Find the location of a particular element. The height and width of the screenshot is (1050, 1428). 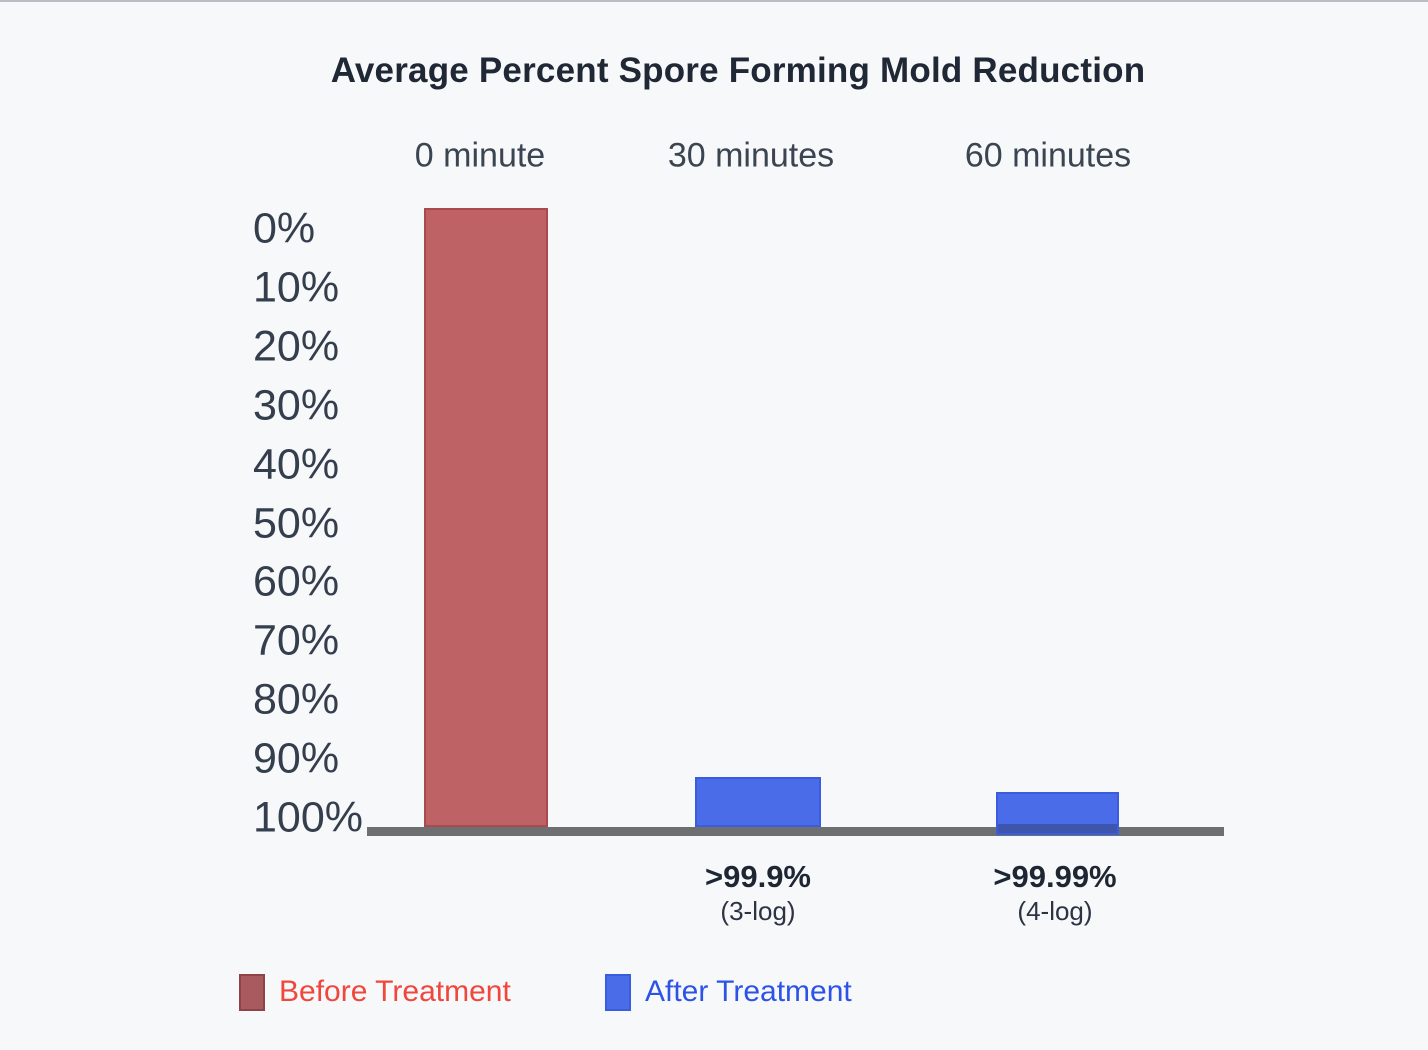

column-header-2: 60 minutes is located at coordinates (1048, 155).